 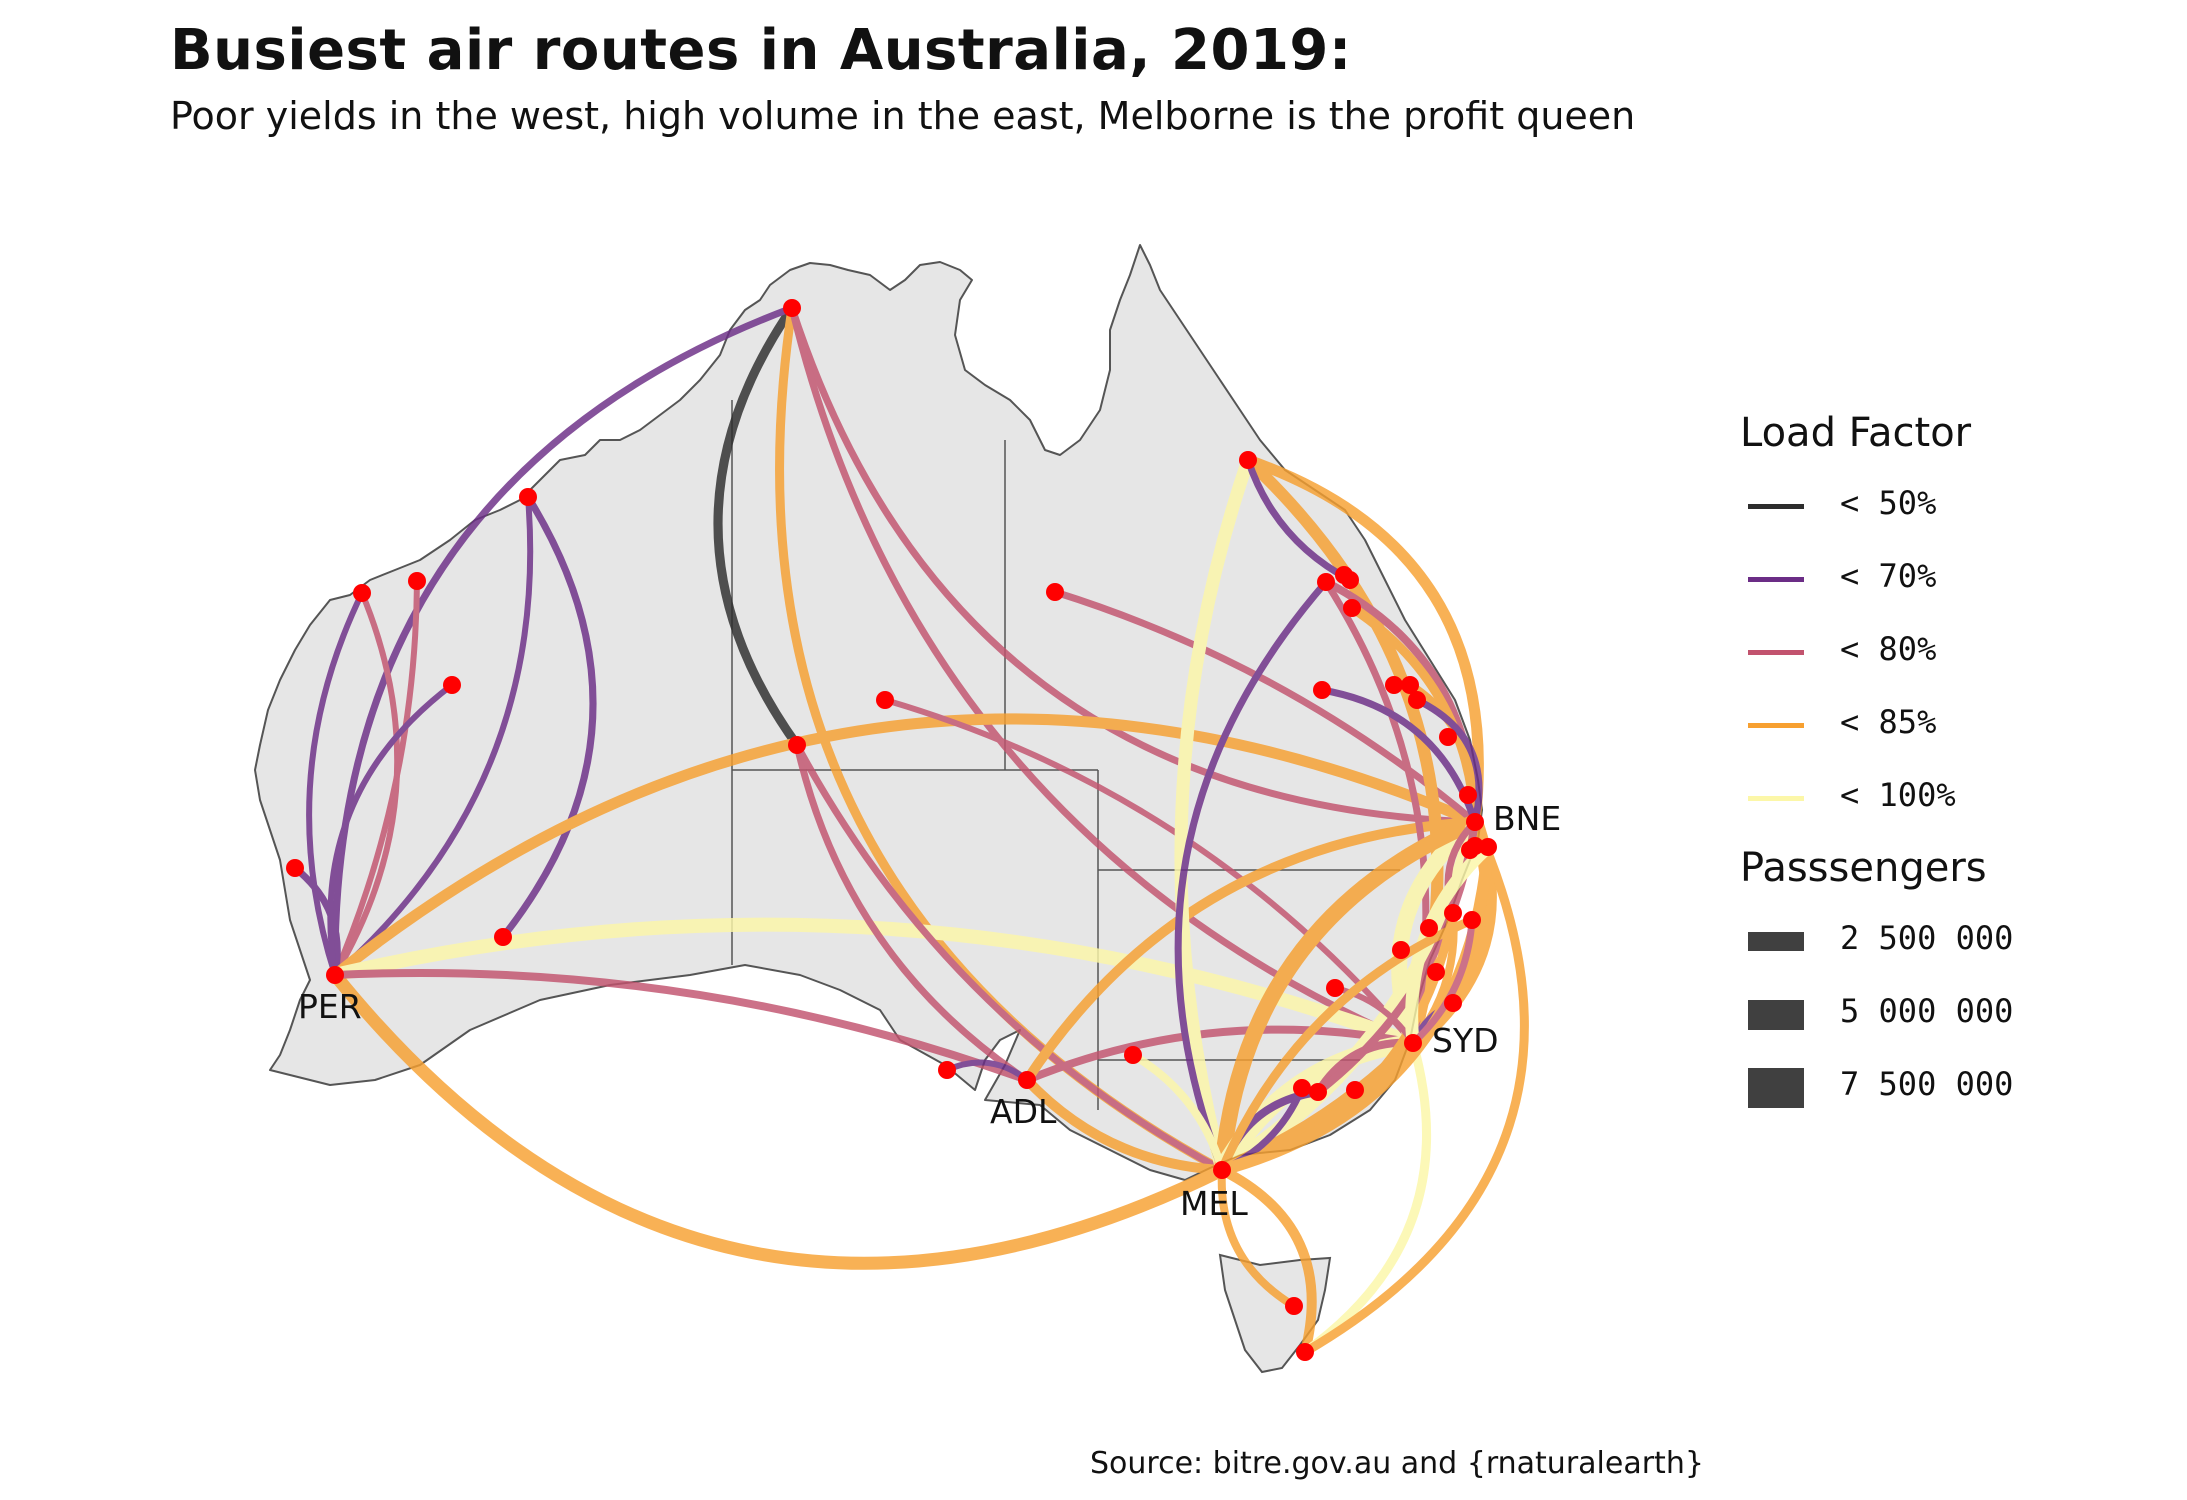 What do you see at coordinates (1124, 1125) in the screenshot?
I see `route-adl-mel` at bounding box center [1124, 1125].